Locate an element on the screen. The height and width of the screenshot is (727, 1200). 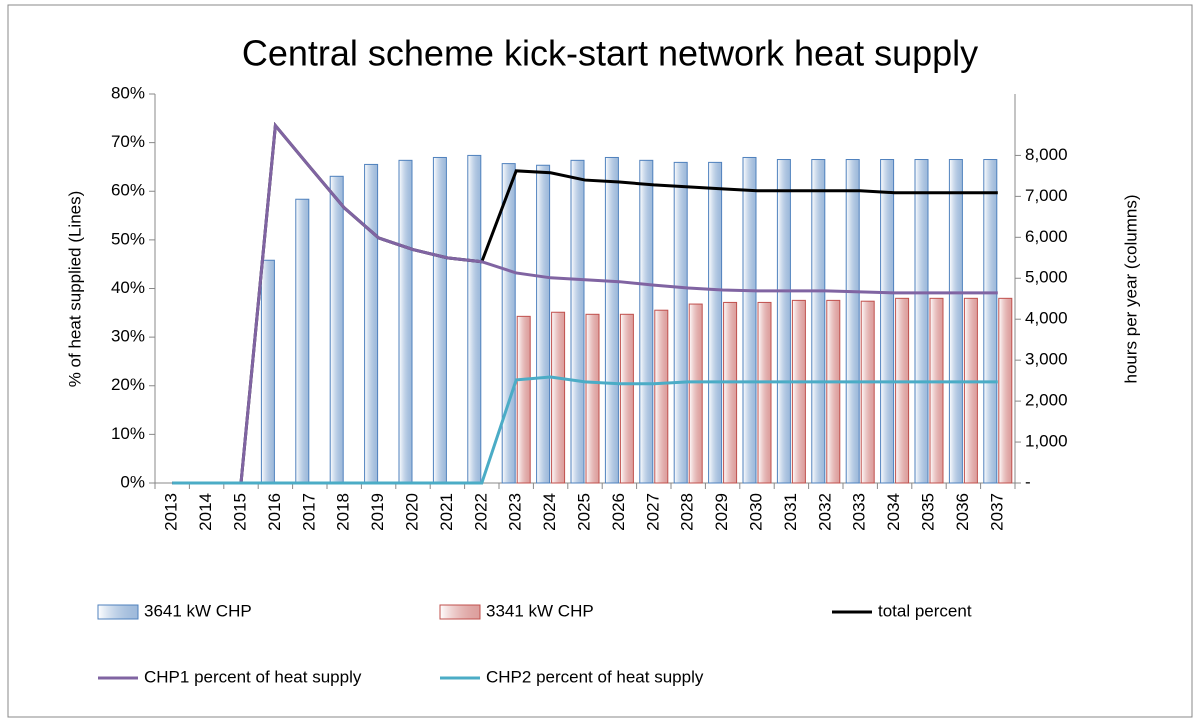
y2-tick-label: 5,000 is located at coordinates (1046, 277).